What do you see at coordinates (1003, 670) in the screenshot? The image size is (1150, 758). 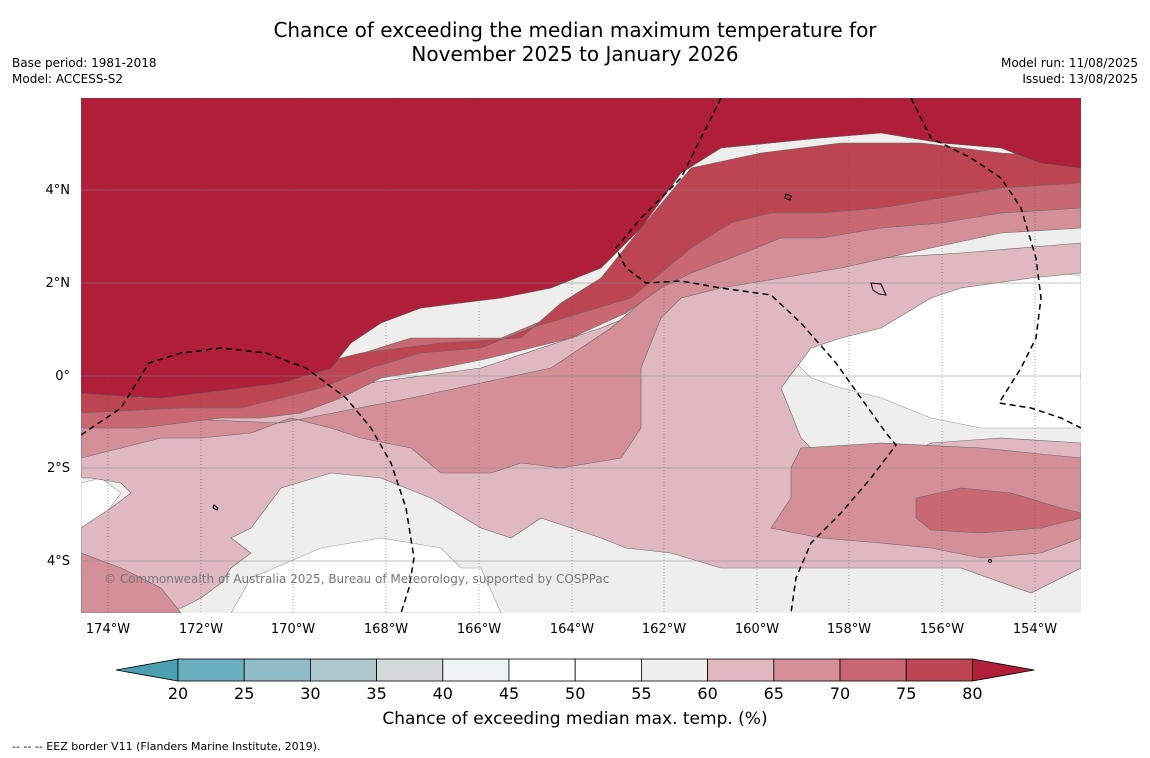 I see `colorbar-extend-high` at bounding box center [1003, 670].